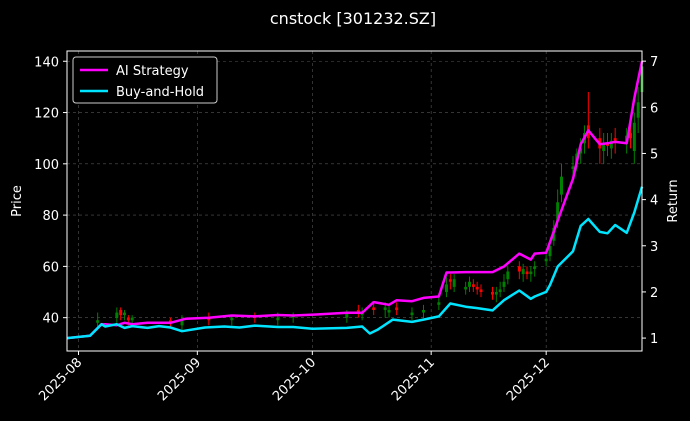 The height and width of the screenshot is (421, 690). What do you see at coordinates (50, 319) in the screenshot?
I see `y-tick-label-left: 40` at bounding box center [50, 319].